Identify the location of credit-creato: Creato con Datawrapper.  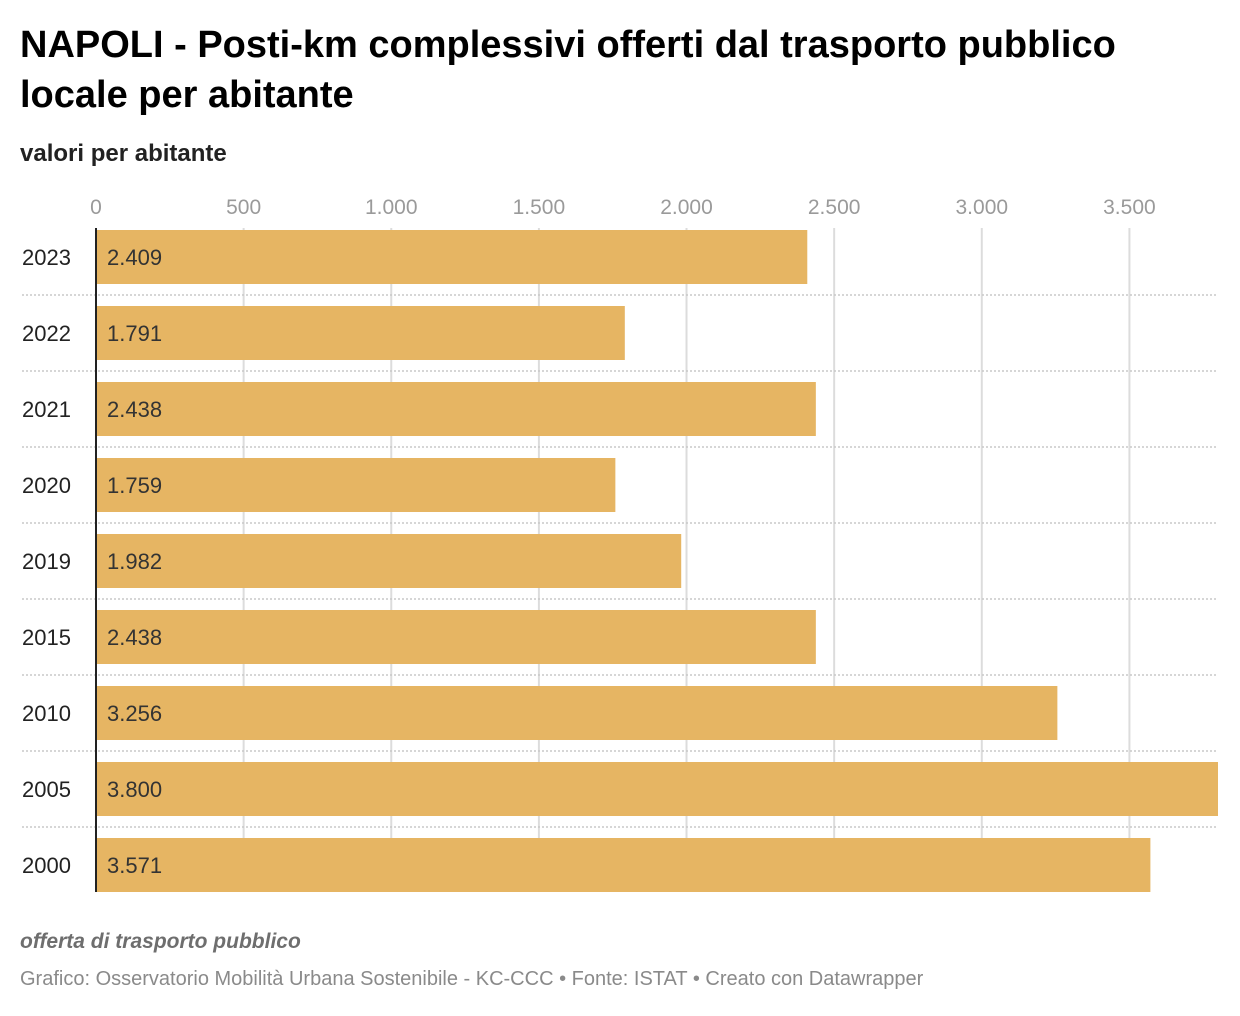
(814, 979).